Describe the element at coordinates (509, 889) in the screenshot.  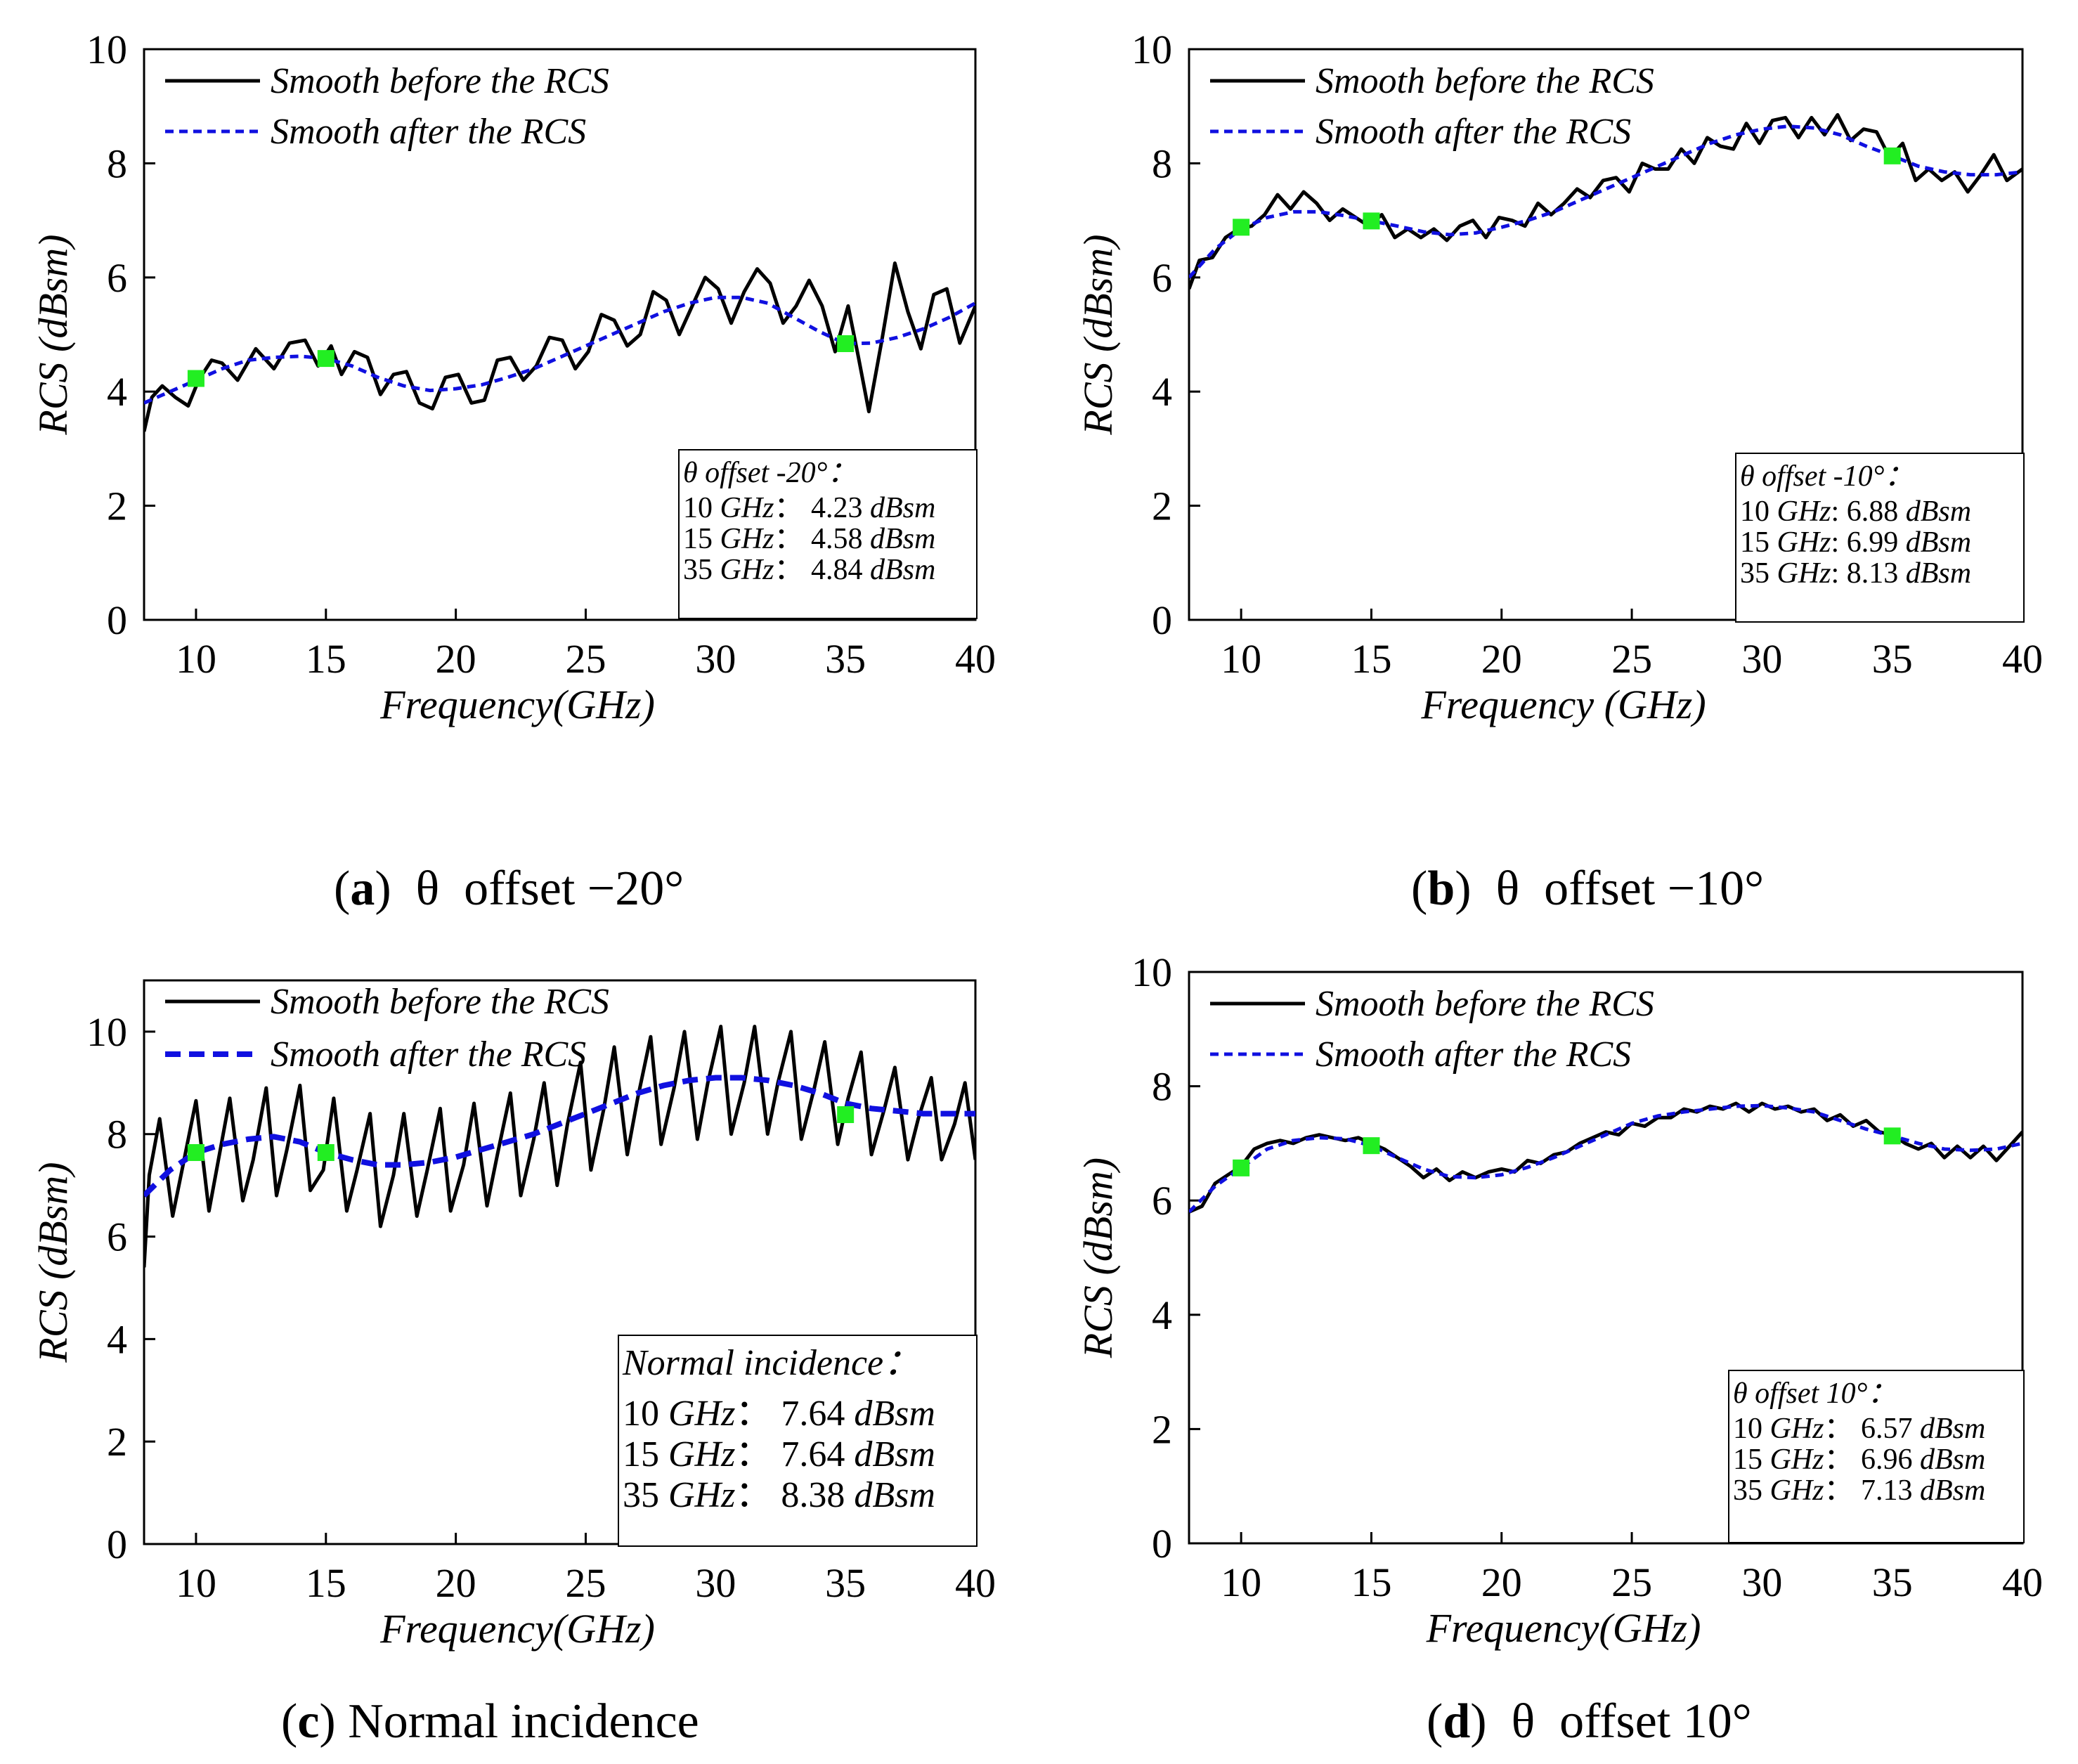
I see `caption-a: (a) θ offset −20°` at that location.